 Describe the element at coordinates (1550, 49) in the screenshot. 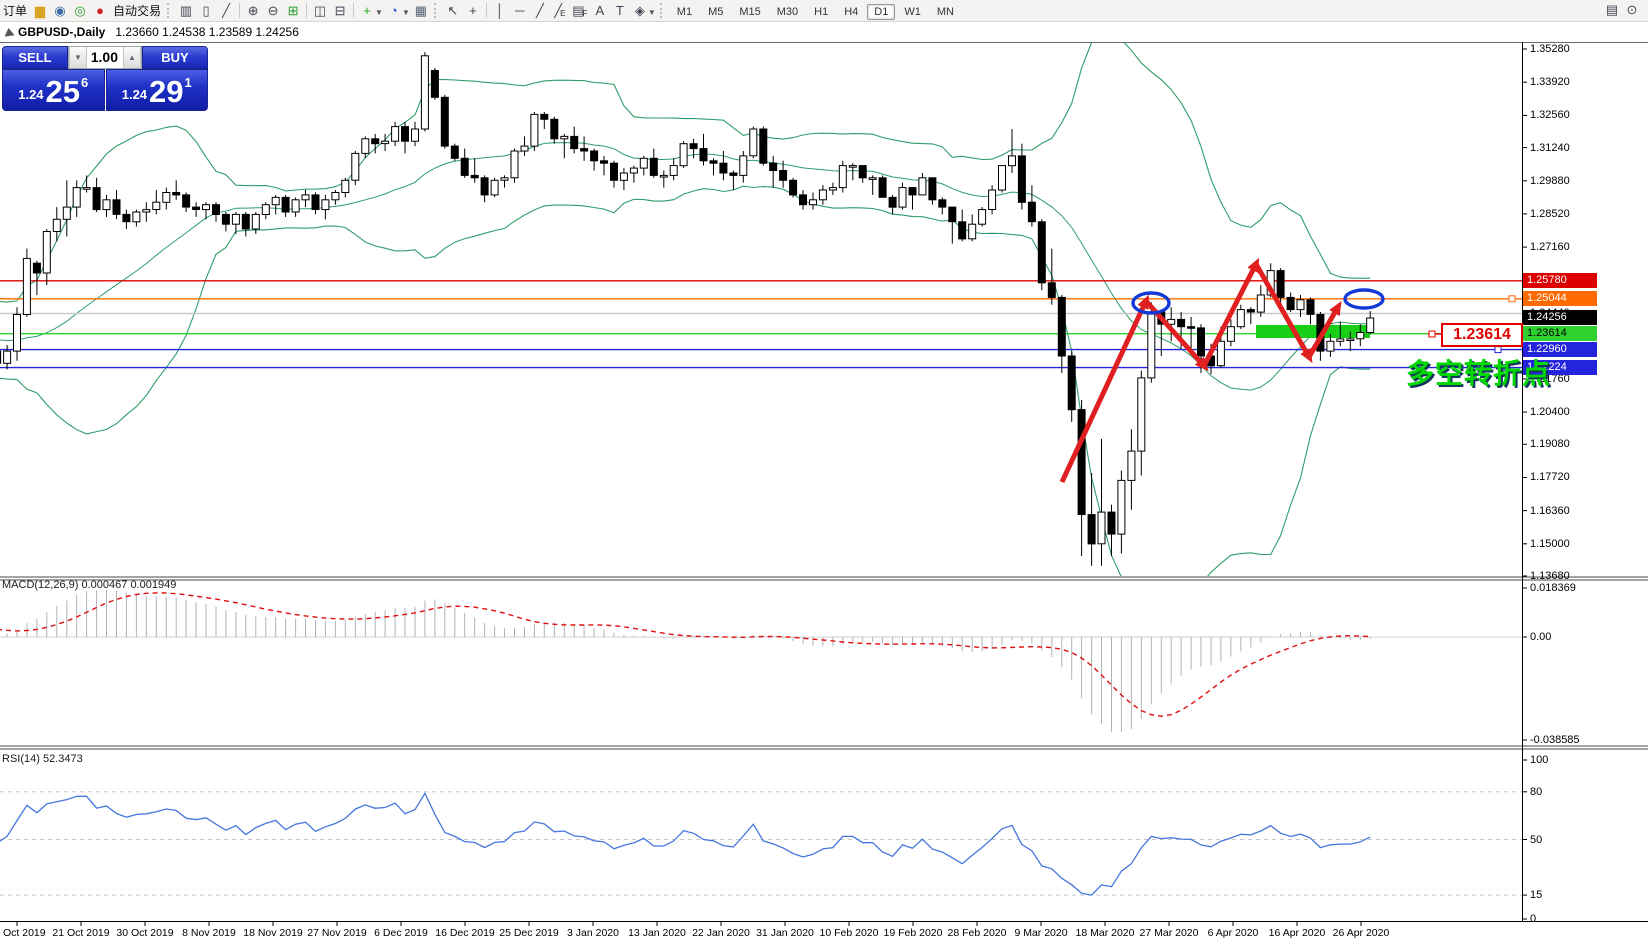

I see `price-axis-tick: 1.35280` at that location.